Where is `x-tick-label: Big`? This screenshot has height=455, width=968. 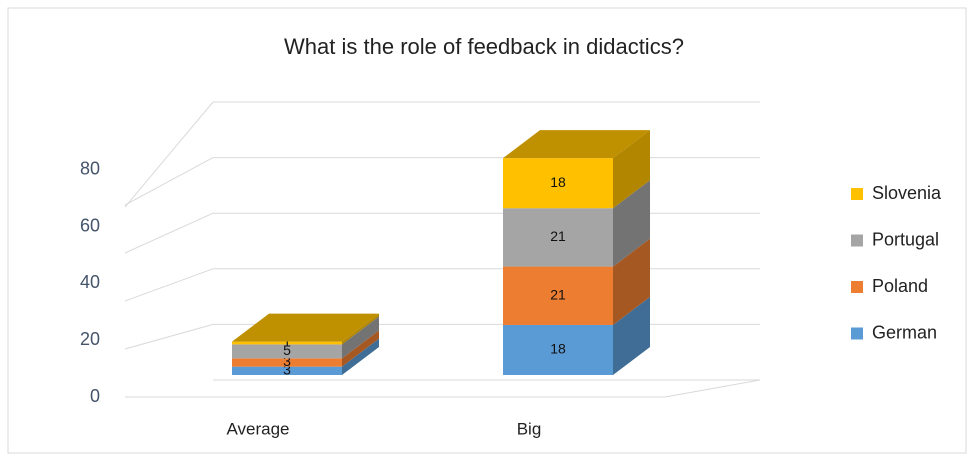 x-tick-label: Big is located at coordinates (529, 428).